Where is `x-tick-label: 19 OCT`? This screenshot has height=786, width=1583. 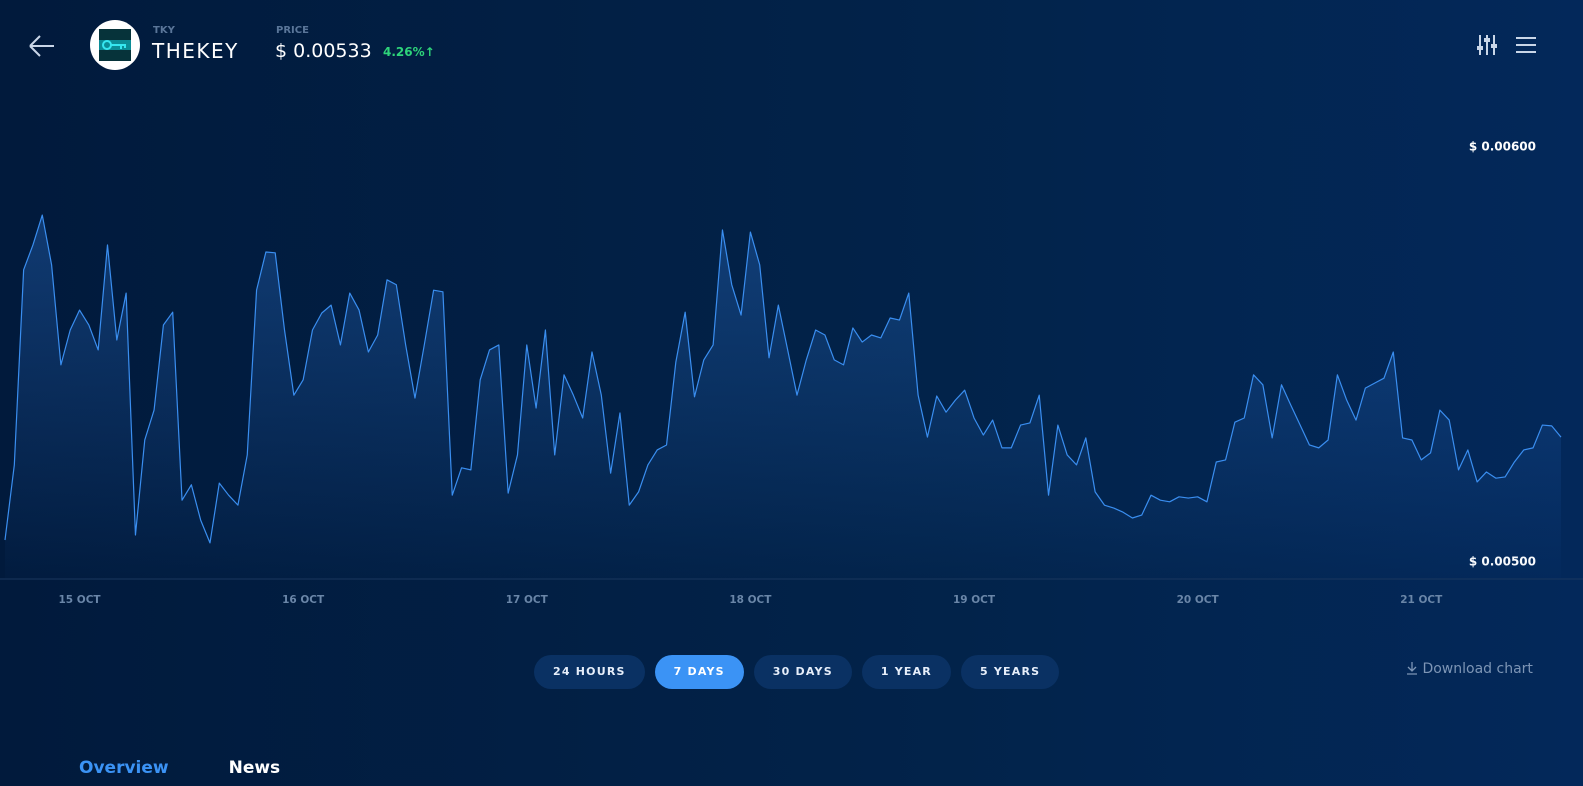
x-tick-label: 19 OCT is located at coordinates (974, 600).